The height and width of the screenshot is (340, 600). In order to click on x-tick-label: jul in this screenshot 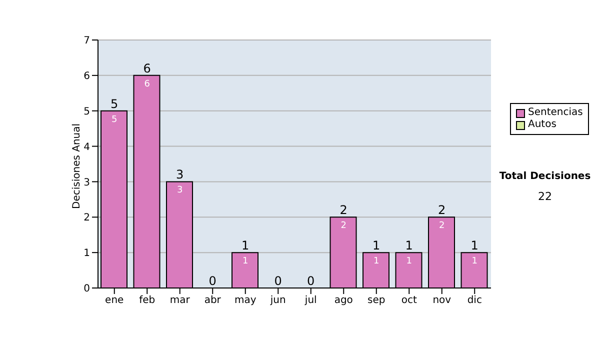, I will do `click(310, 300)`.